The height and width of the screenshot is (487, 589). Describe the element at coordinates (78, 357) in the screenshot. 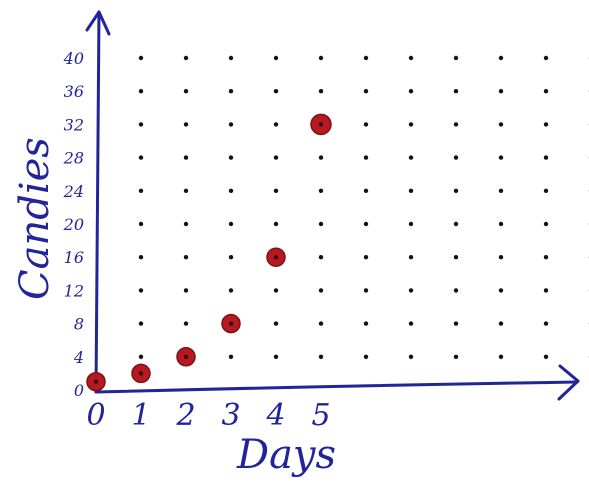

I see `y-tick-label: 4` at that location.